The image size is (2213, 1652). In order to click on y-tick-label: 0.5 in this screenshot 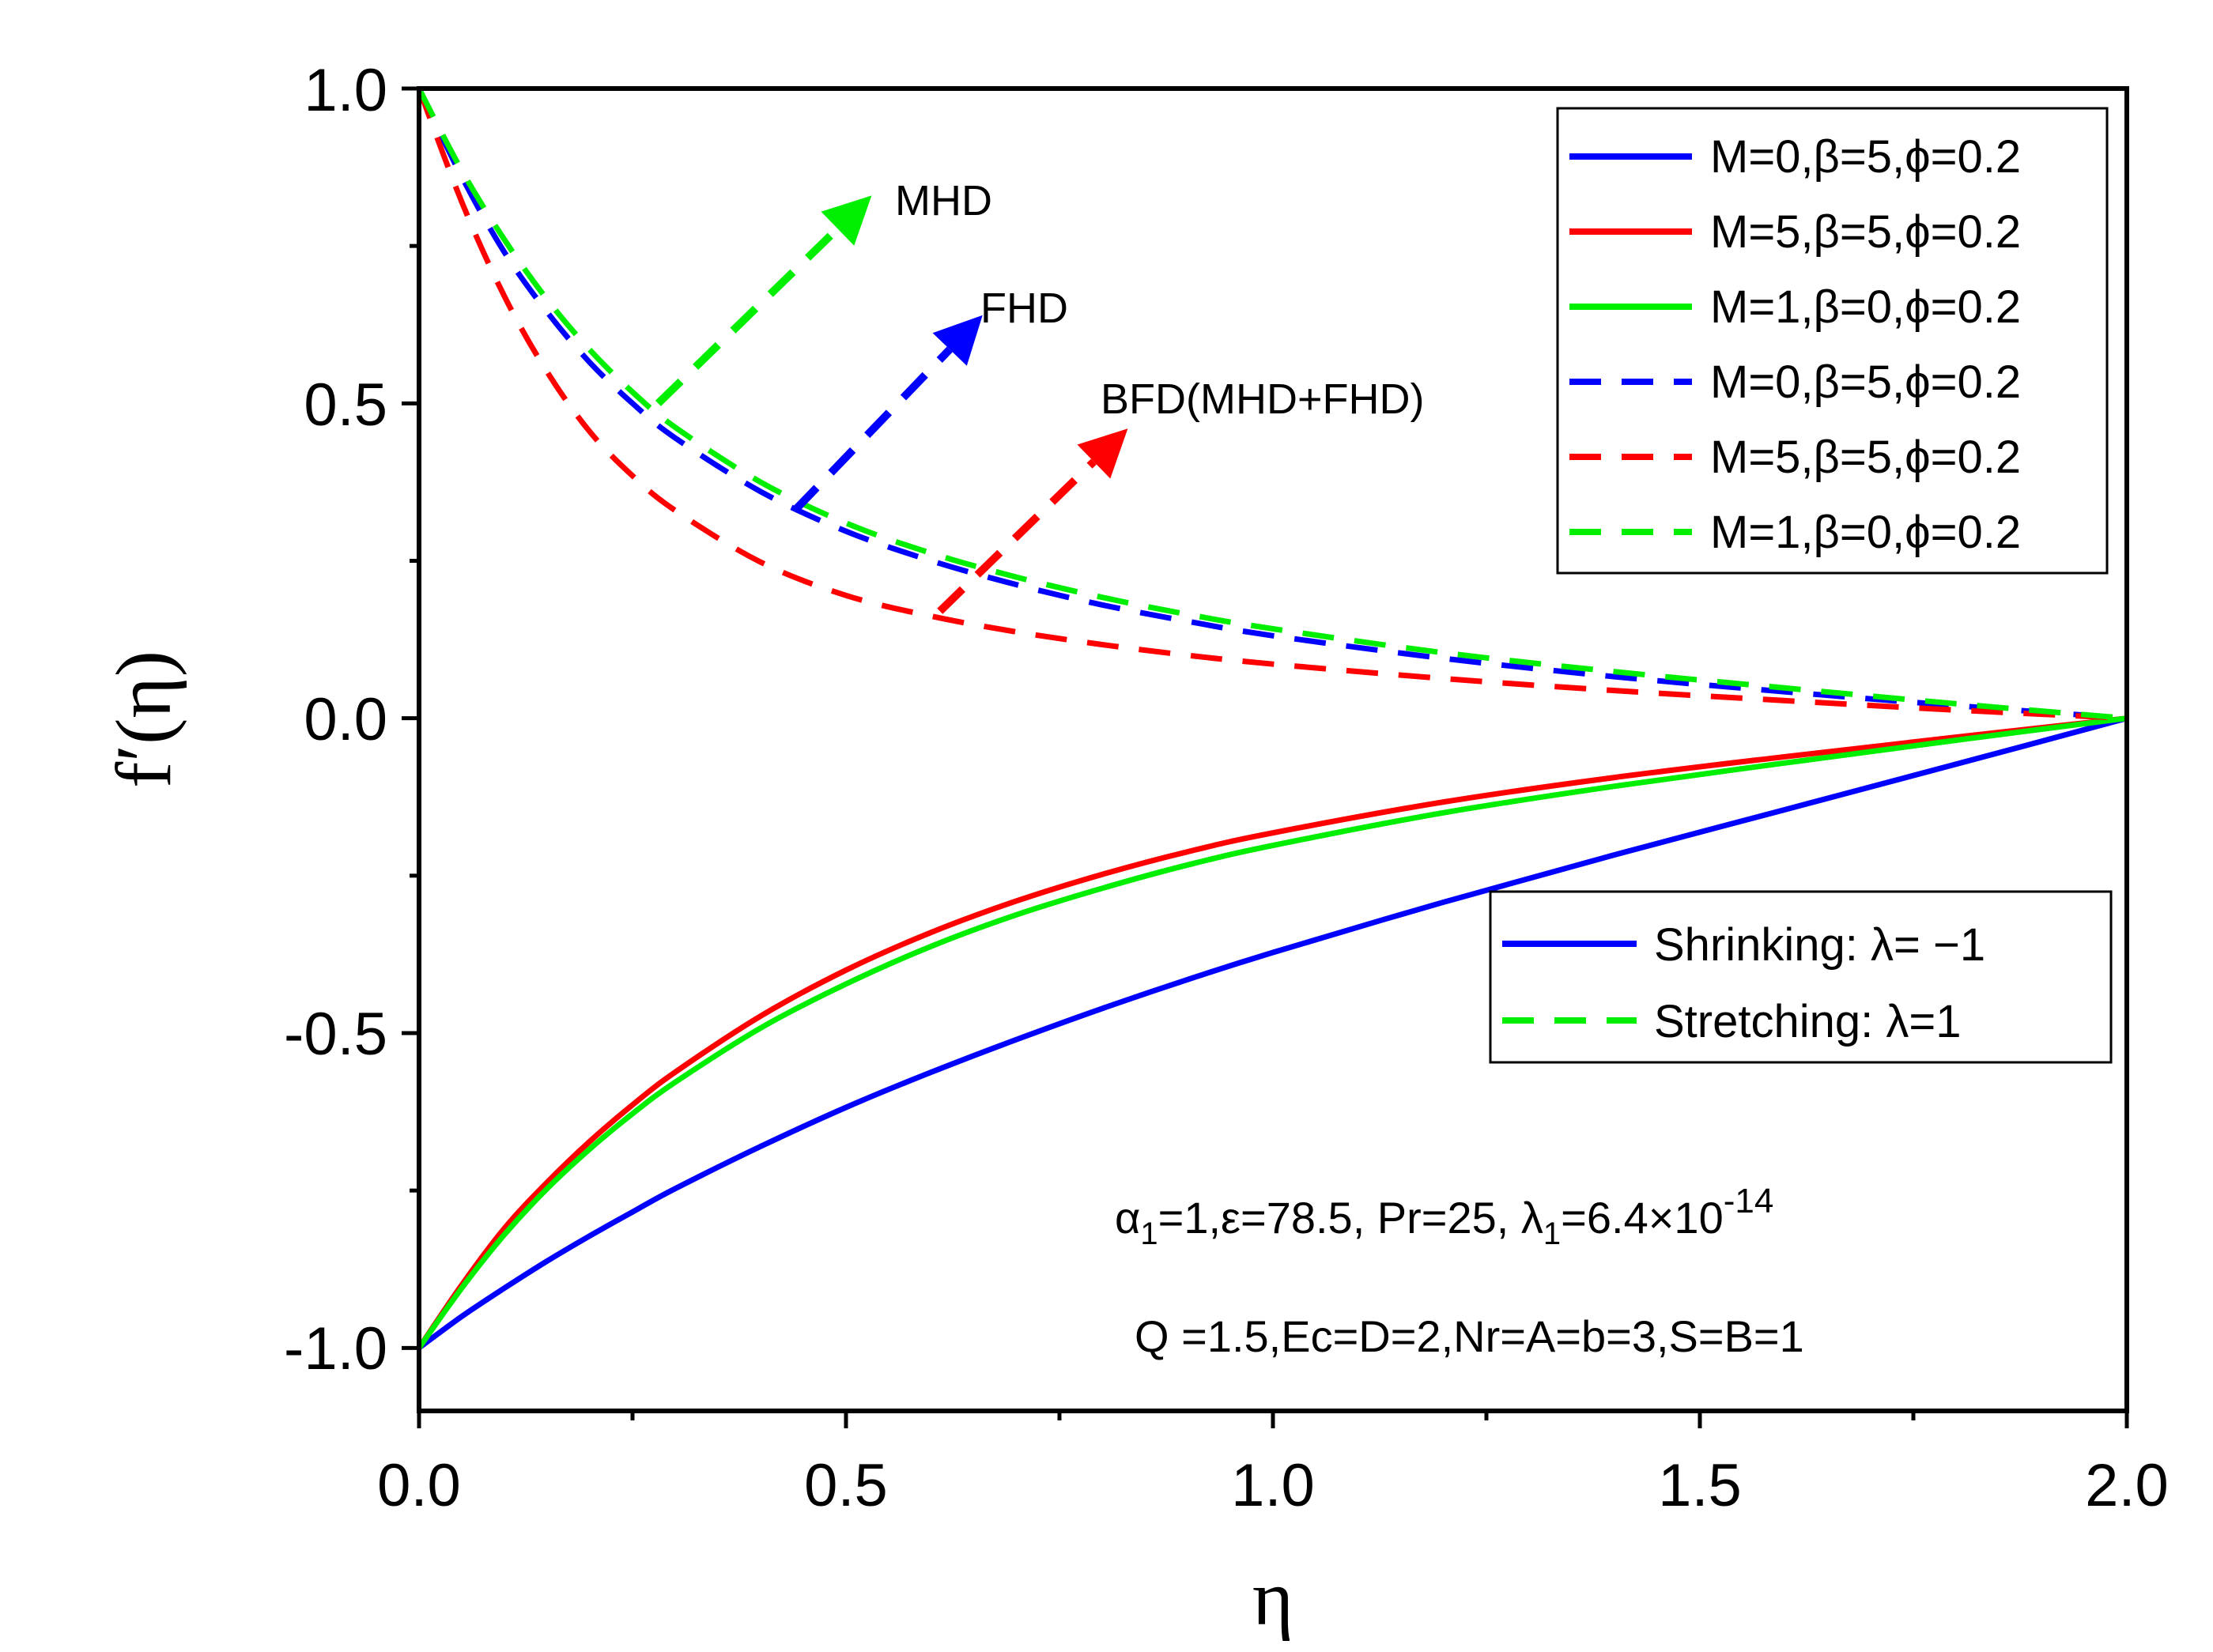, I will do `click(345, 405)`.